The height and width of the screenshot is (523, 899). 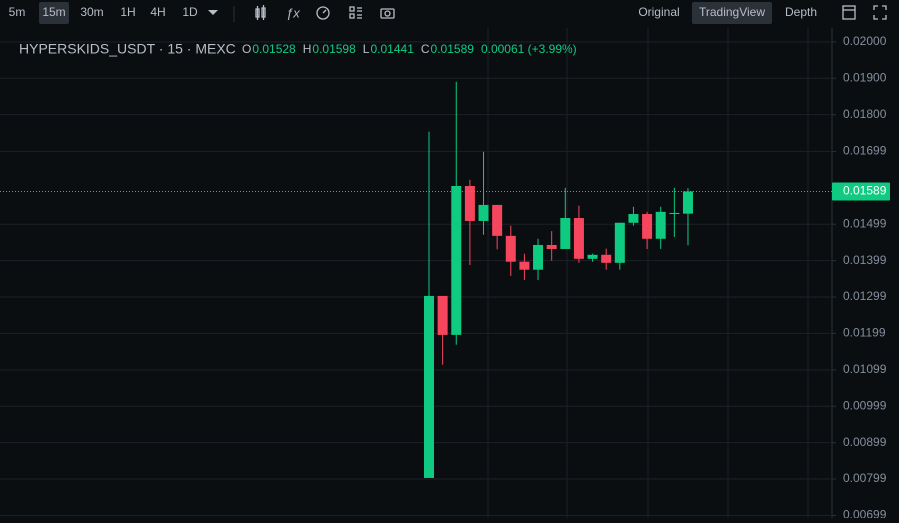 I want to click on gauge-icon, so click(x=323, y=13).